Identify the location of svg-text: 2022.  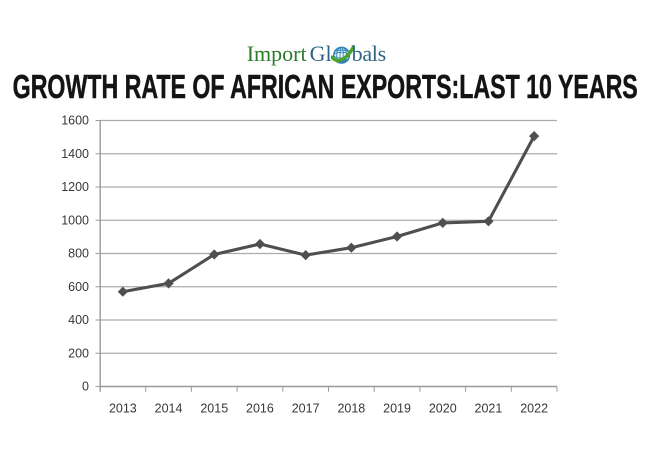
(534, 409).